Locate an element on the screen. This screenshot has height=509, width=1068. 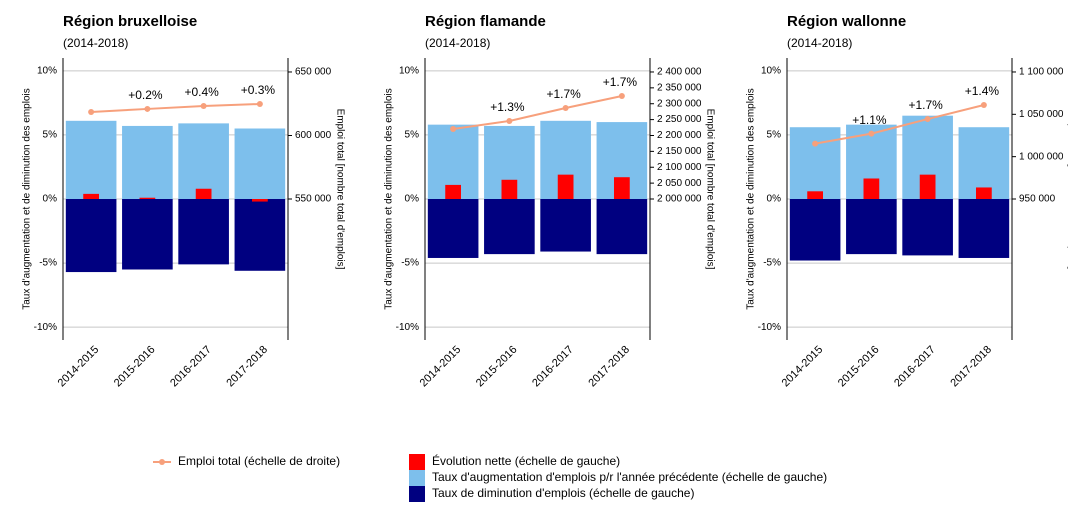
y-tick-label: -5% is located at coordinates (410, 263).